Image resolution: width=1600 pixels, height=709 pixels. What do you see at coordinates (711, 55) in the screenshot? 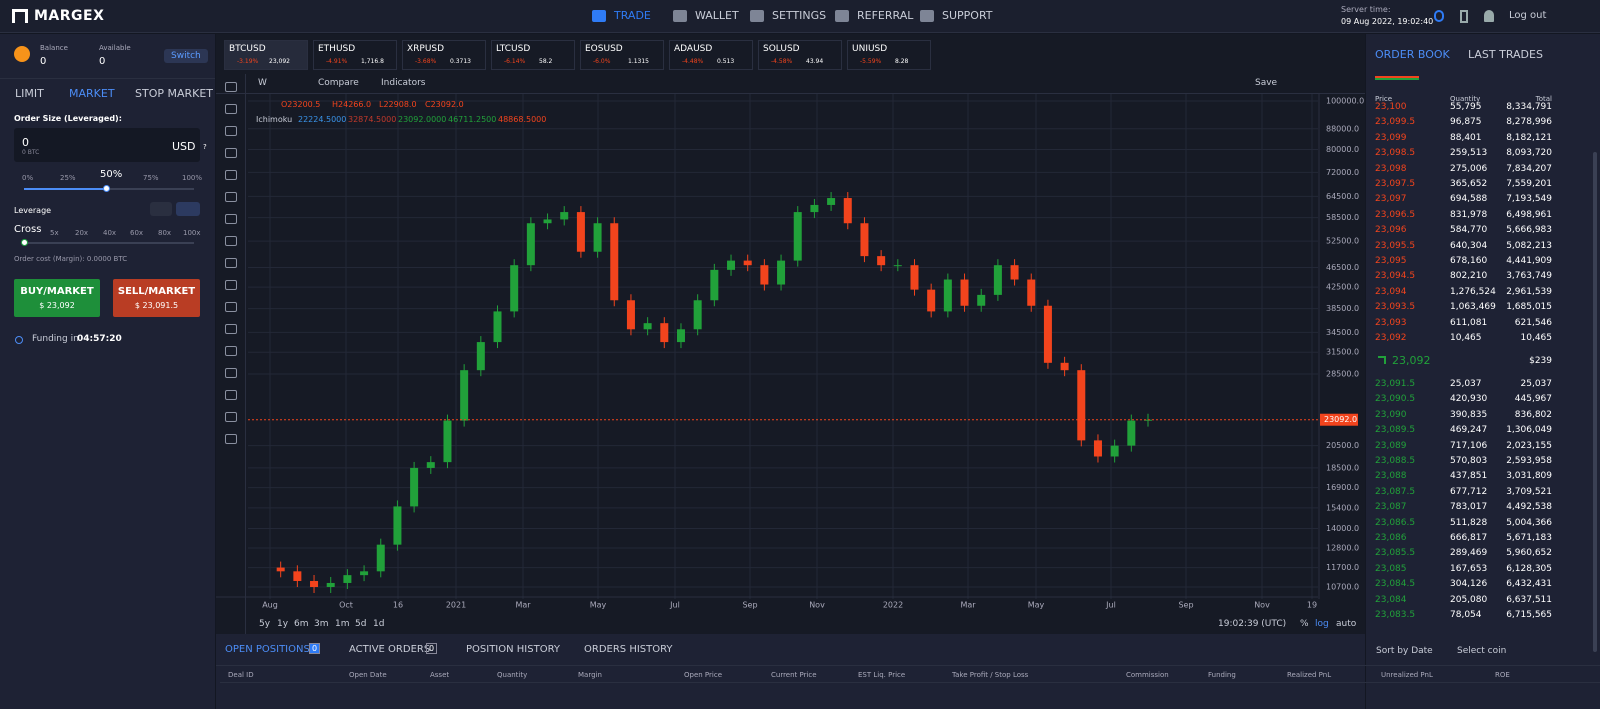
I see `ticker-tab: ADAUSD -4.48% 0.513` at bounding box center [711, 55].